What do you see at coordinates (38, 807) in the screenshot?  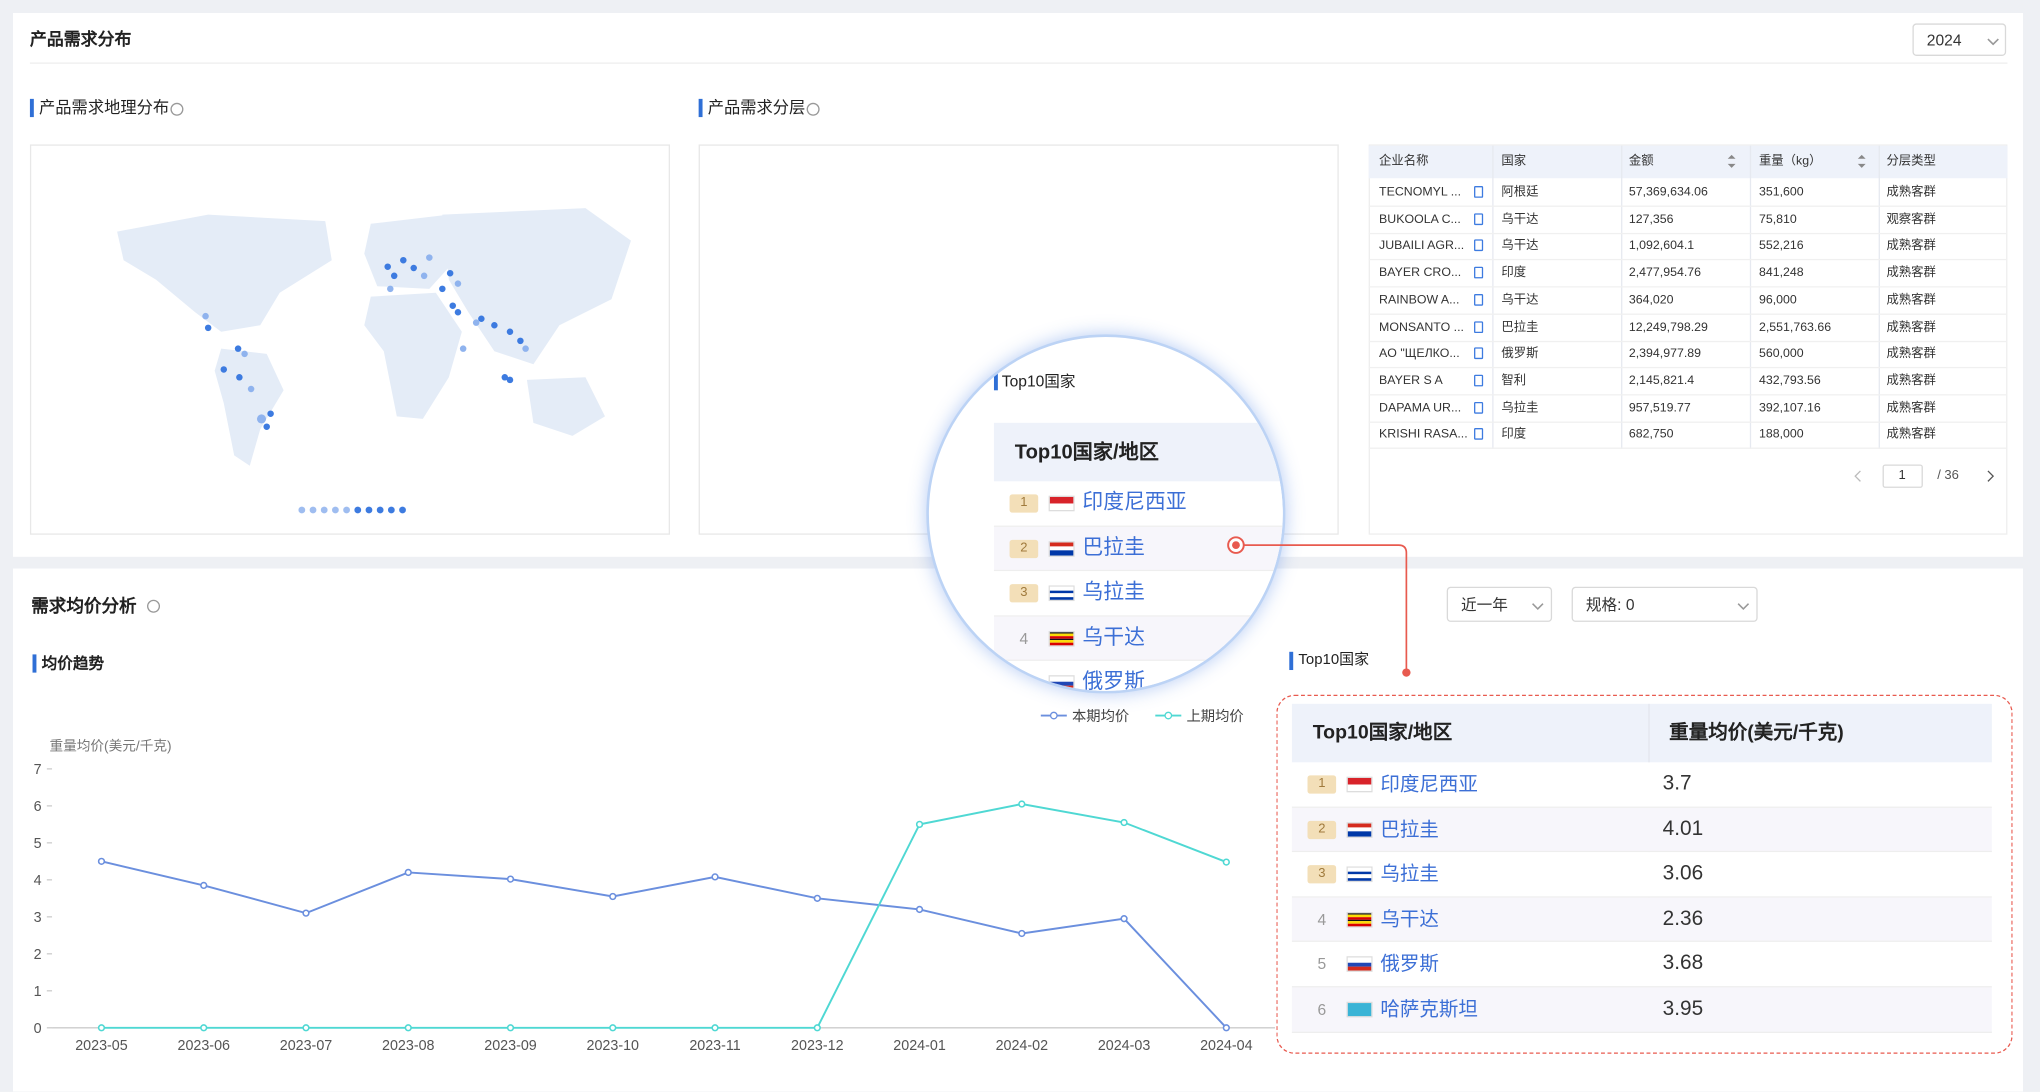 I see `y-tick-label: 6` at bounding box center [38, 807].